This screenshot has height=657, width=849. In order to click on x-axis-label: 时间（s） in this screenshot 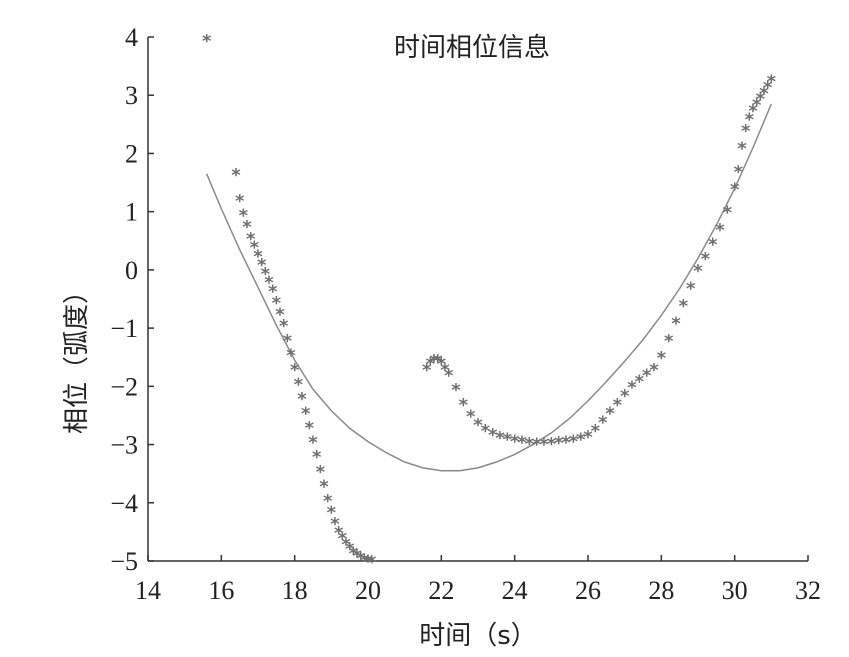, I will do `click(478, 636)`.